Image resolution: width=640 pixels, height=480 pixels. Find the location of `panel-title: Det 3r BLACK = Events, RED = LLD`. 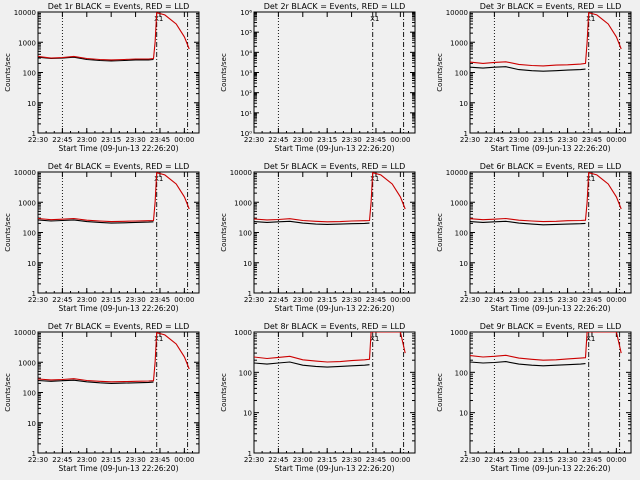

panel-title: Det 3r BLACK = Events, RED = LLD is located at coordinates (551, 6).